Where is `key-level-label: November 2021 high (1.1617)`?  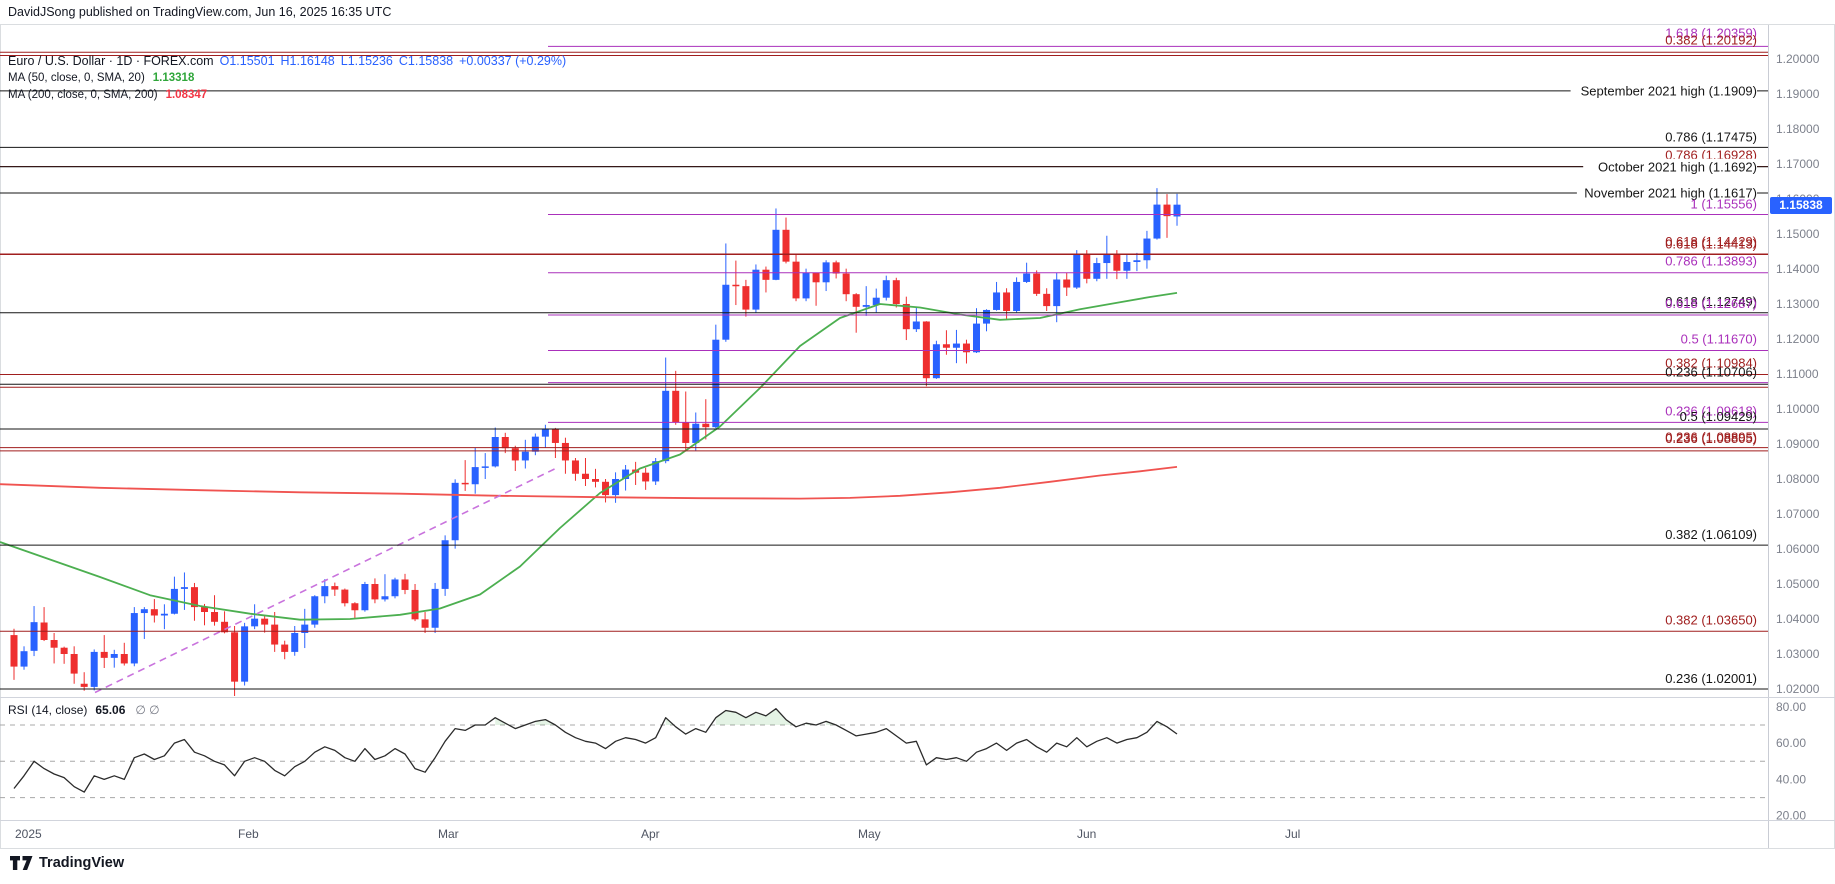 key-level-label: November 2021 high (1.1617) is located at coordinates (1670, 193).